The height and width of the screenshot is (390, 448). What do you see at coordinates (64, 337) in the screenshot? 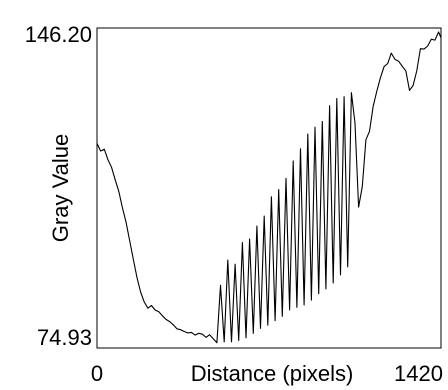
I see `y-tick-label-min: 74.93` at bounding box center [64, 337].